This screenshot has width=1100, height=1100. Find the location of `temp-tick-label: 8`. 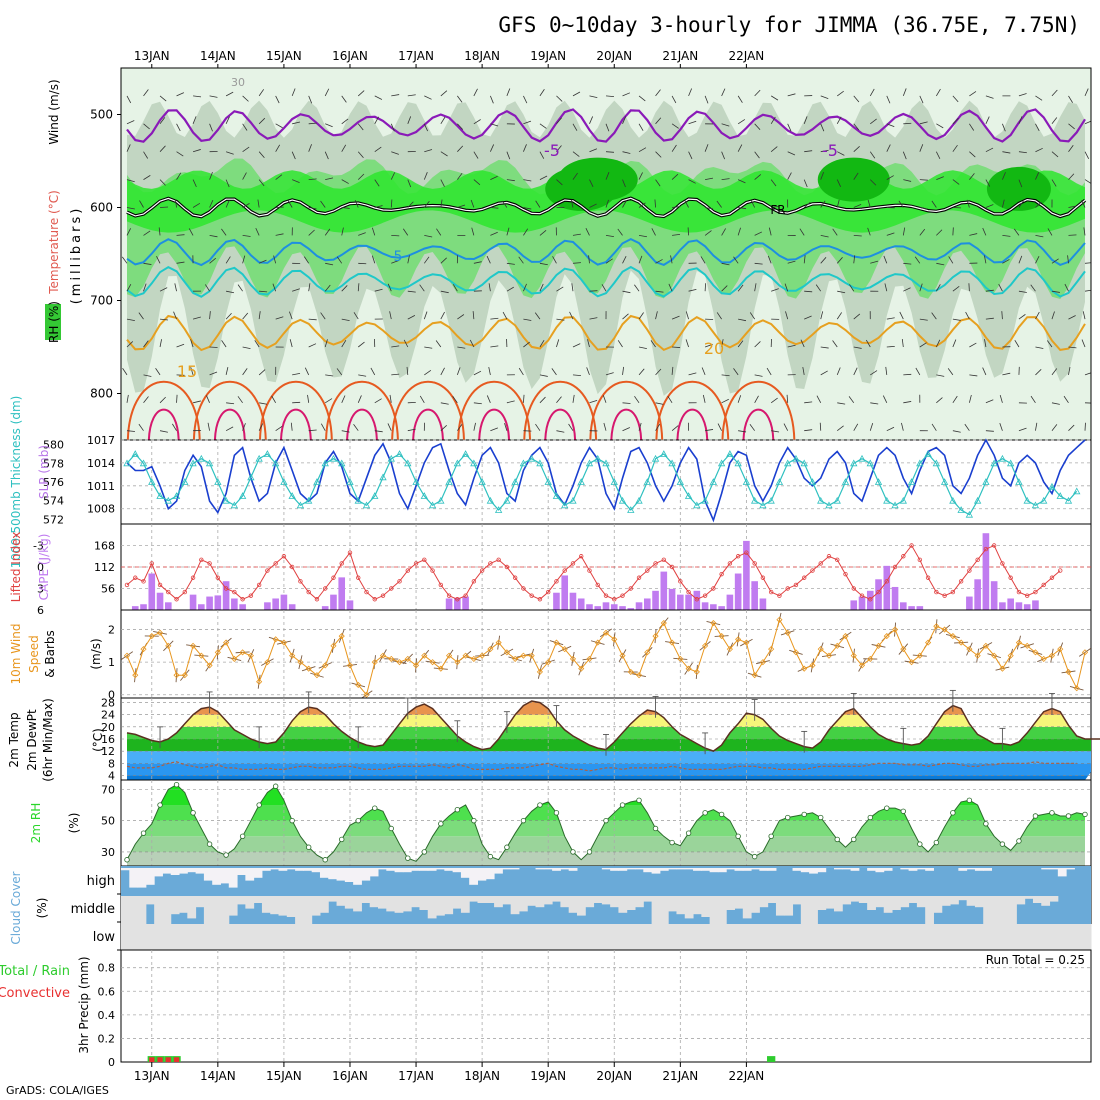

temp-tick-label: 8 is located at coordinates (111, 763).